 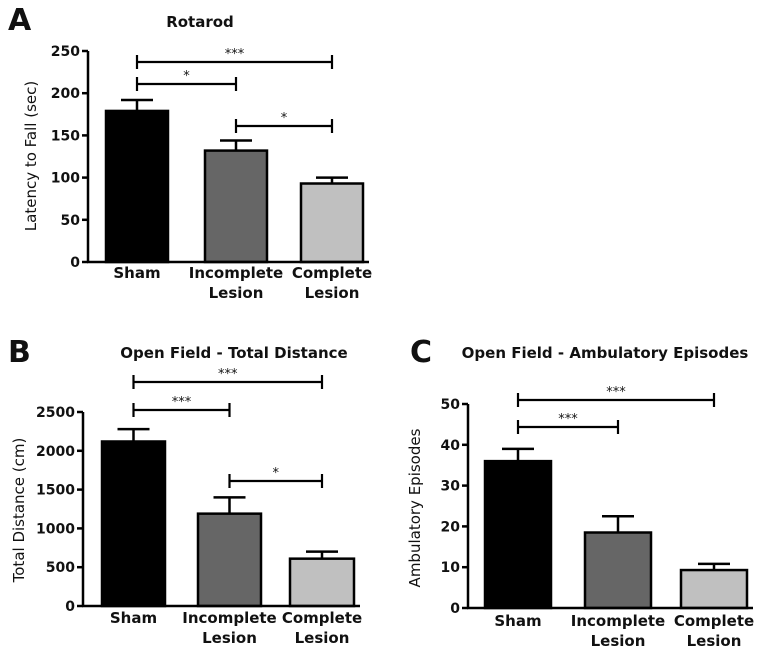 I want to click on y-axis-label: Ambulatory Episodes, so click(x=415, y=507).